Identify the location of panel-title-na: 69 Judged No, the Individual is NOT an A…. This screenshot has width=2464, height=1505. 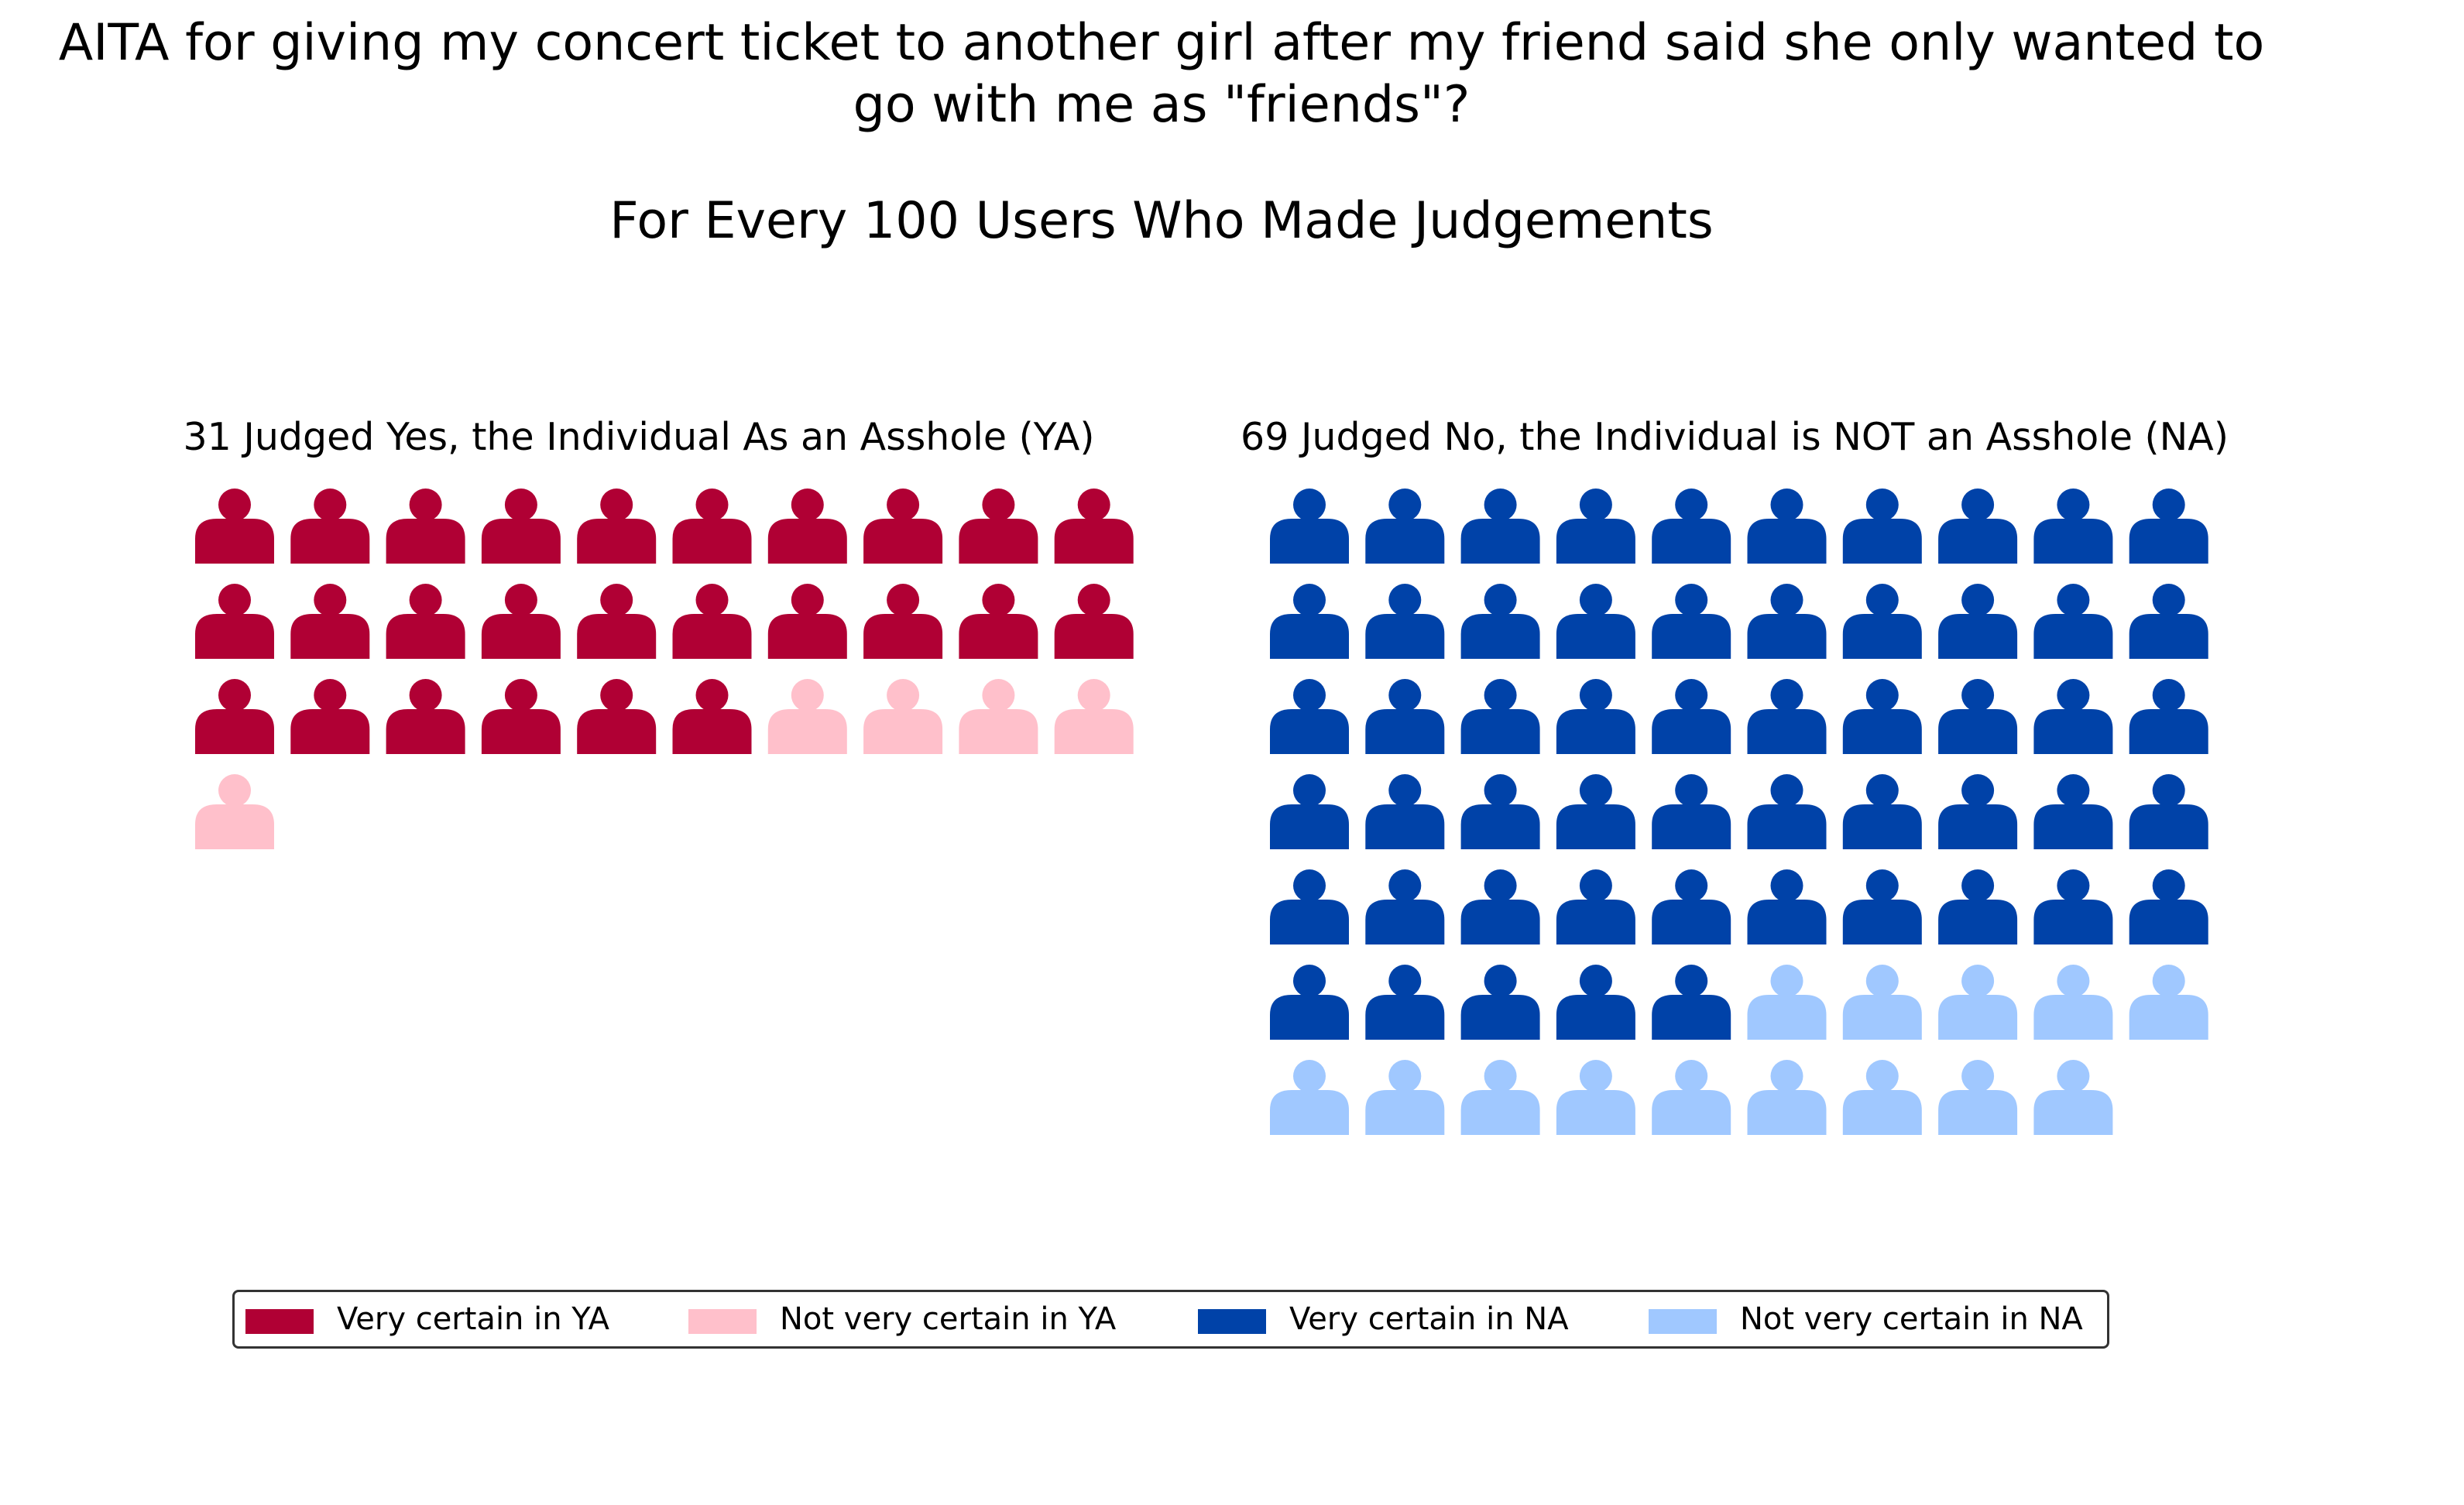
(1735, 437).